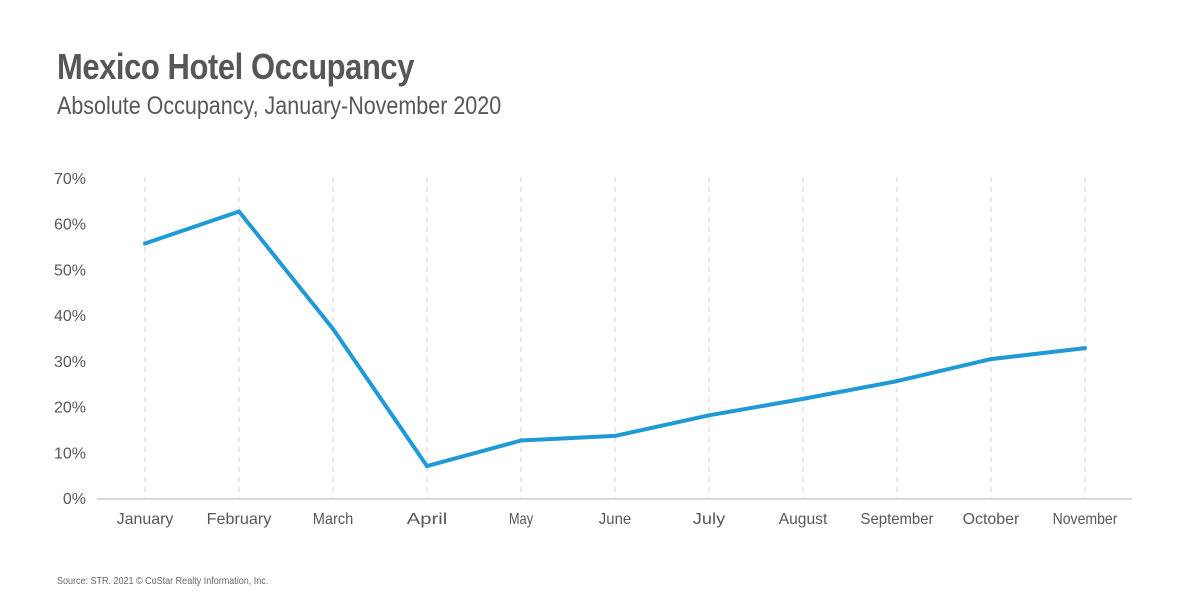 This screenshot has width=1200, height=601. What do you see at coordinates (70, 316) in the screenshot?
I see `y-tick-label: 40%` at bounding box center [70, 316].